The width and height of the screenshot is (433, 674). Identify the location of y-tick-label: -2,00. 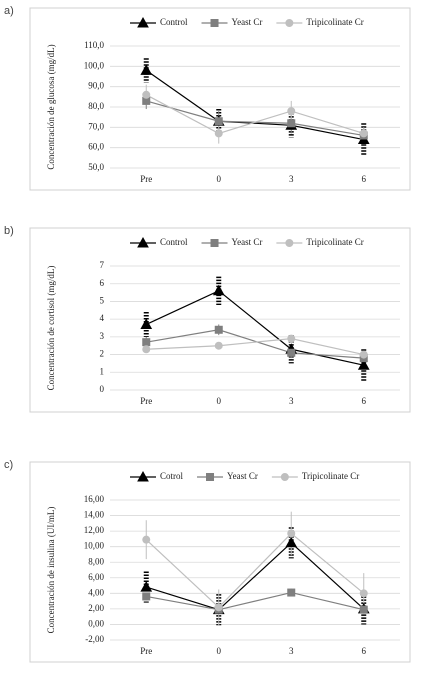
(94, 639).